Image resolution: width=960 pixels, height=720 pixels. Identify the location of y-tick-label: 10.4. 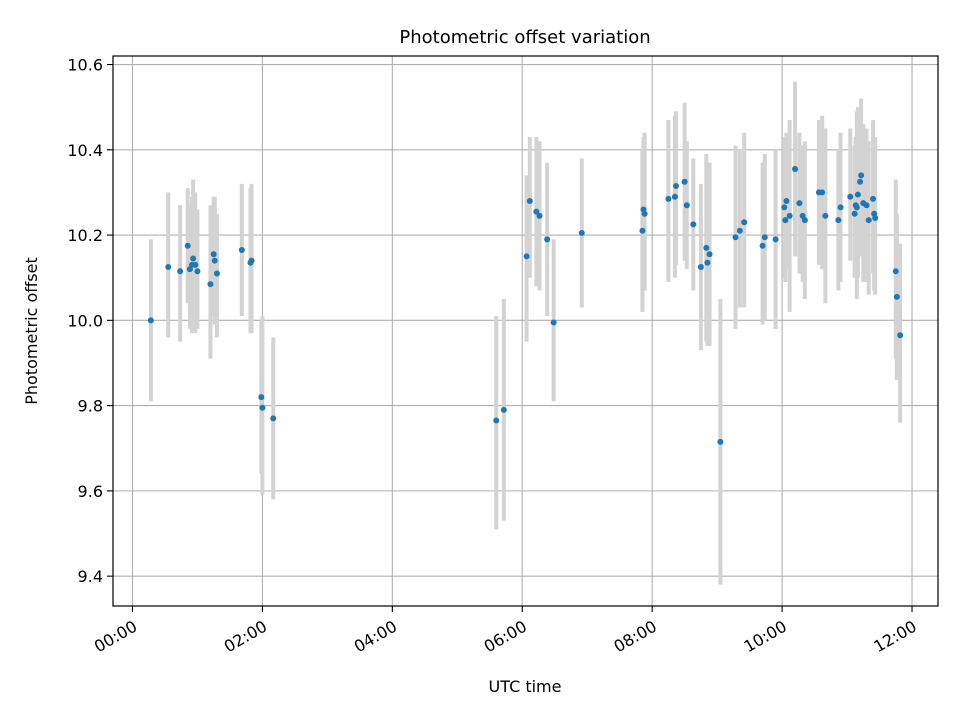
(85, 150).